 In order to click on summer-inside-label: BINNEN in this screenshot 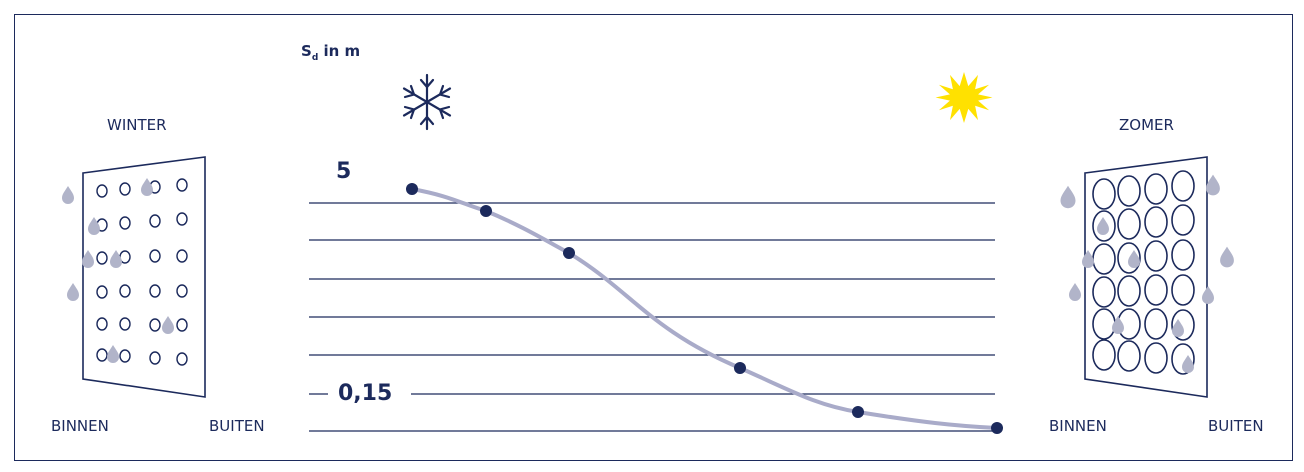, I will do `click(1078, 426)`.